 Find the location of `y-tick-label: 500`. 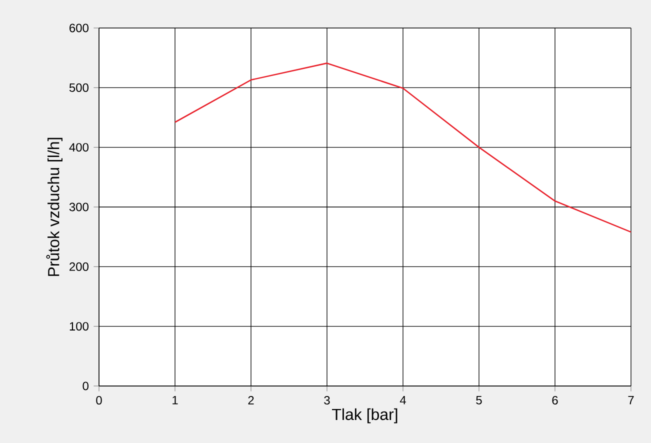

y-tick-label: 500 is located at coordinates (78, 87).